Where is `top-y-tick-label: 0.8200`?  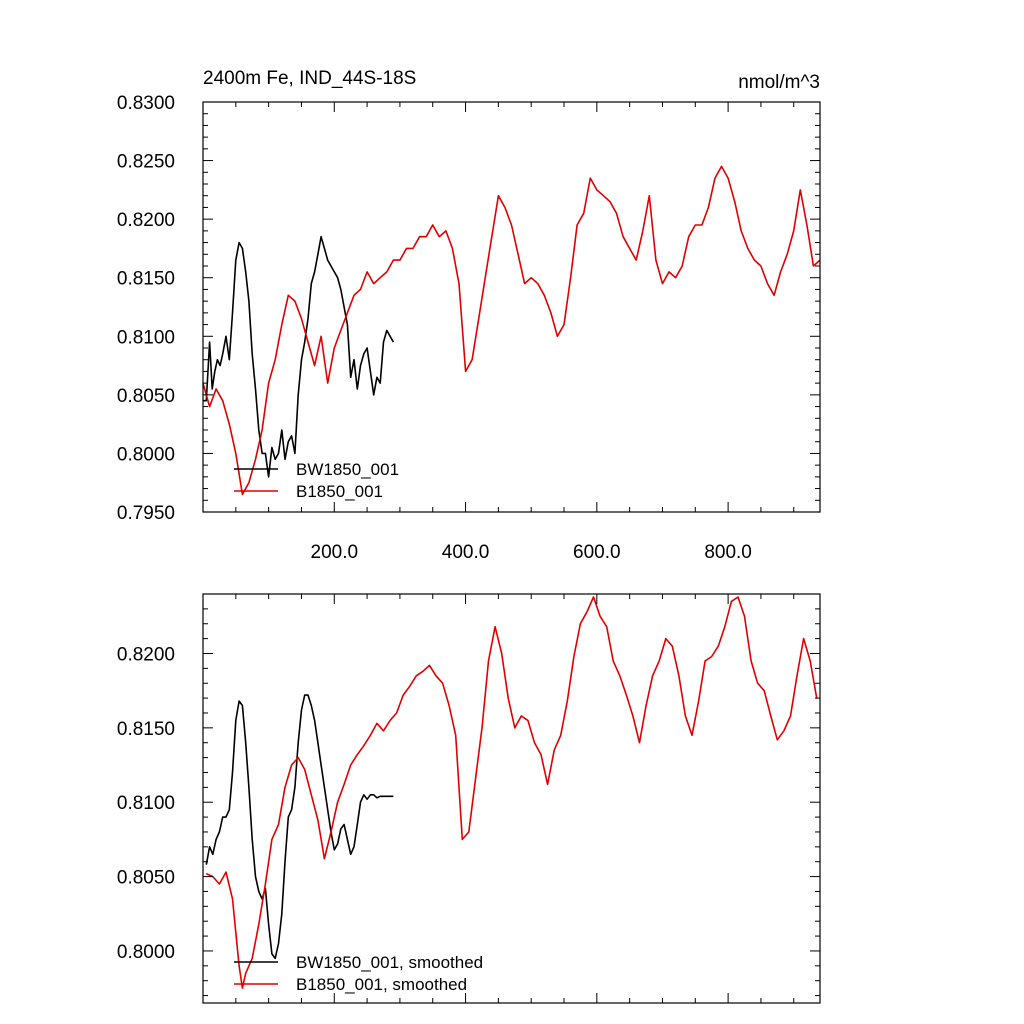 top-y-tick-label: 0.8200 is located at coordinates (146, 220).